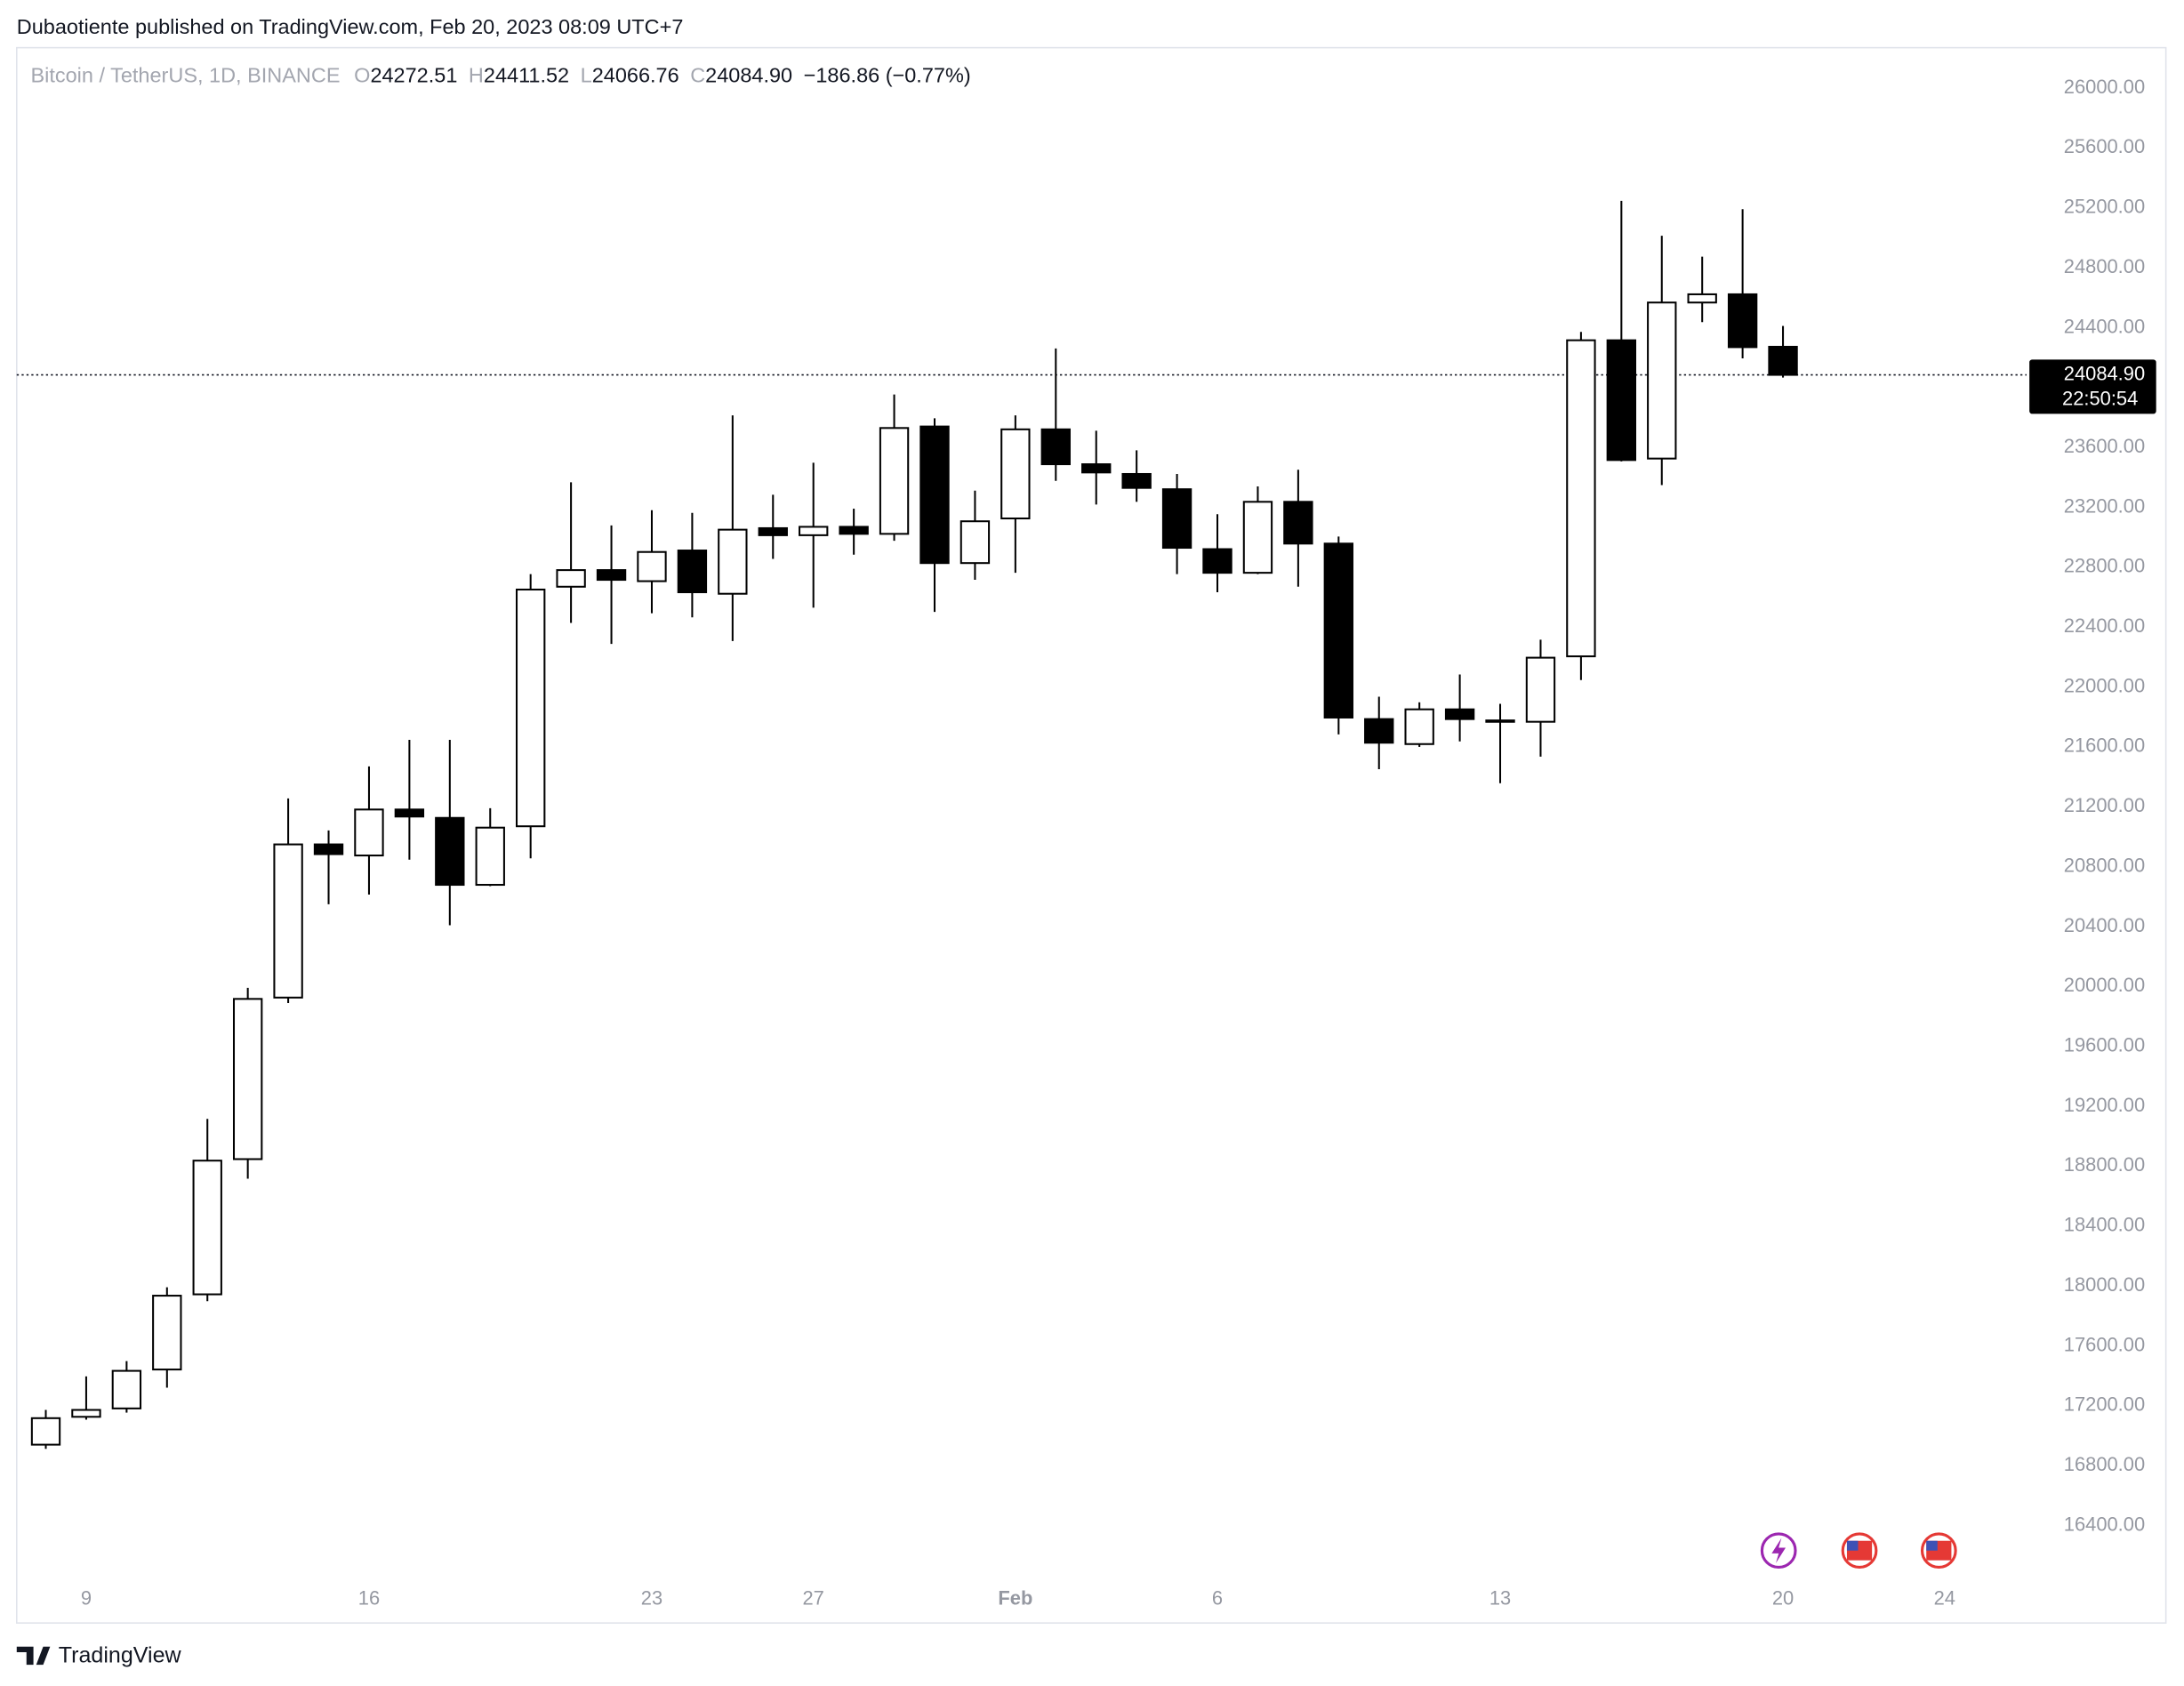  What do you see at coordinates (2104, 373) in the screenshot?
I see `price-tag-value: 24084.90` at bounding box center [2104, 373].